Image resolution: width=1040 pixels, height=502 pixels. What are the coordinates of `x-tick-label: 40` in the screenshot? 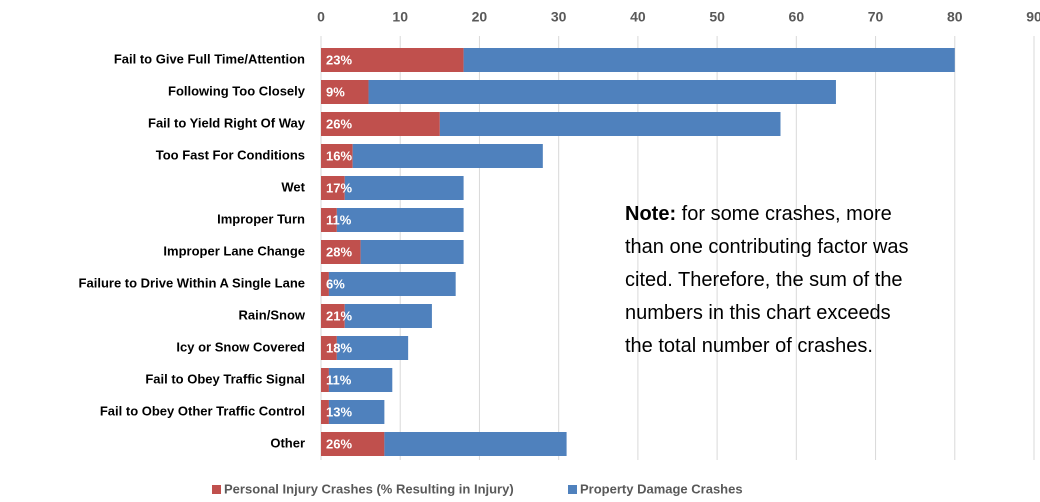 It's located at (638, 17).